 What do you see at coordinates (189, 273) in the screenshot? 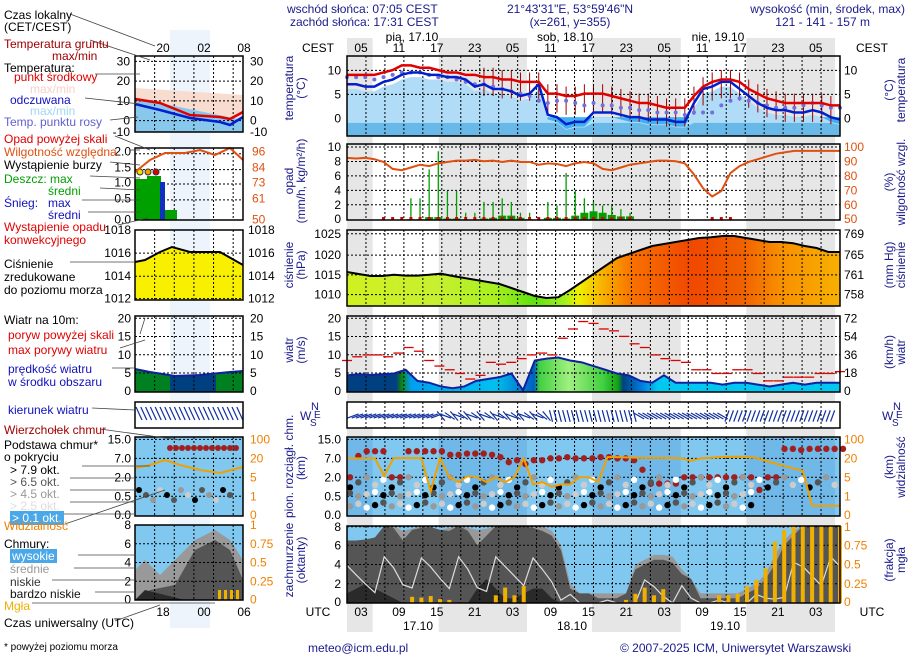
I see `legend-pressure-area` at bounding box center [189, 273].